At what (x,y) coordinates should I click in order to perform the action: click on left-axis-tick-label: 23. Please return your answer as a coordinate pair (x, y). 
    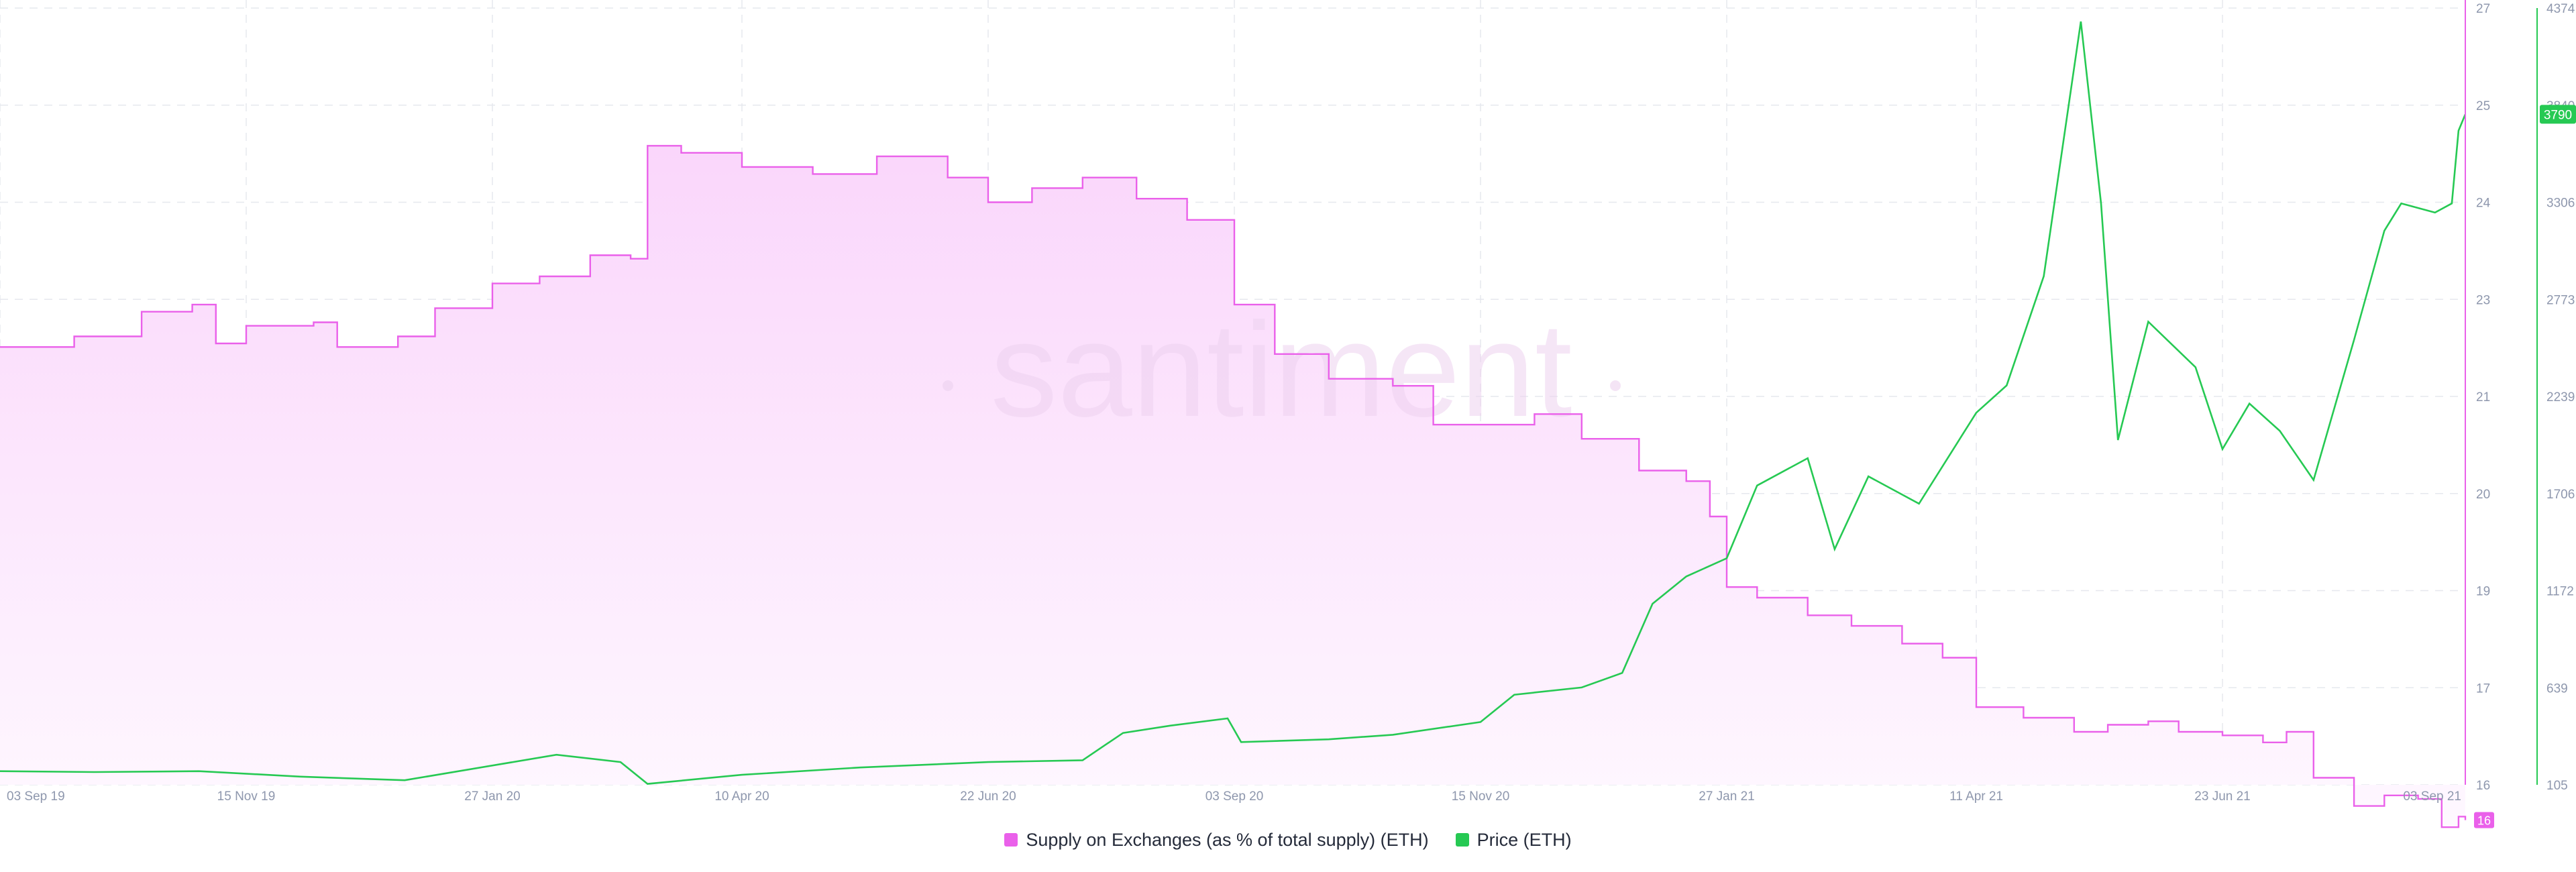
    Looking at the image, I should click on (2483, 300).